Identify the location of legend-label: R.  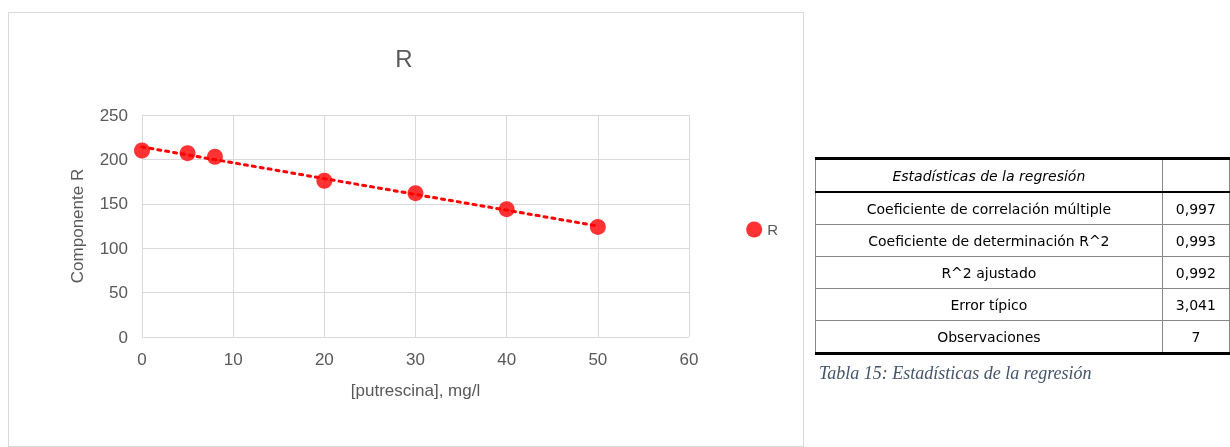
(773, 229).